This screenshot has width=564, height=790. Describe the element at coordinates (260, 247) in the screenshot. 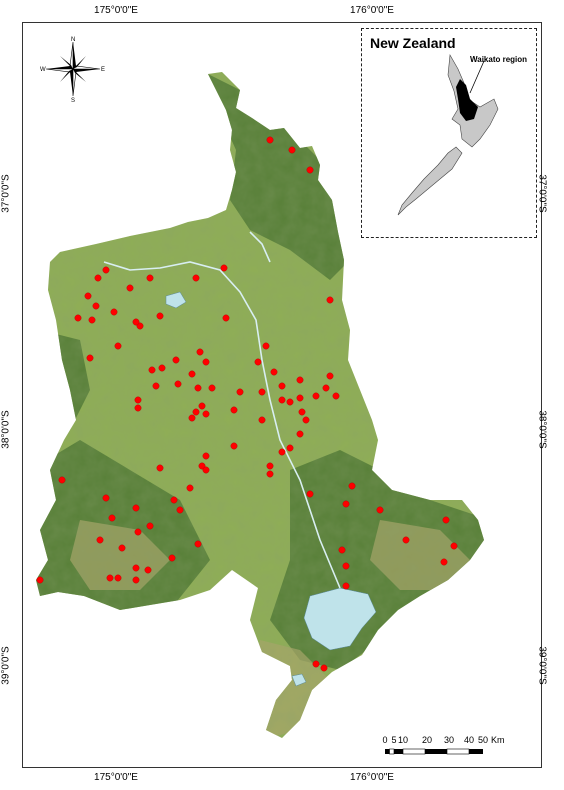

I see `river-north` at that location.